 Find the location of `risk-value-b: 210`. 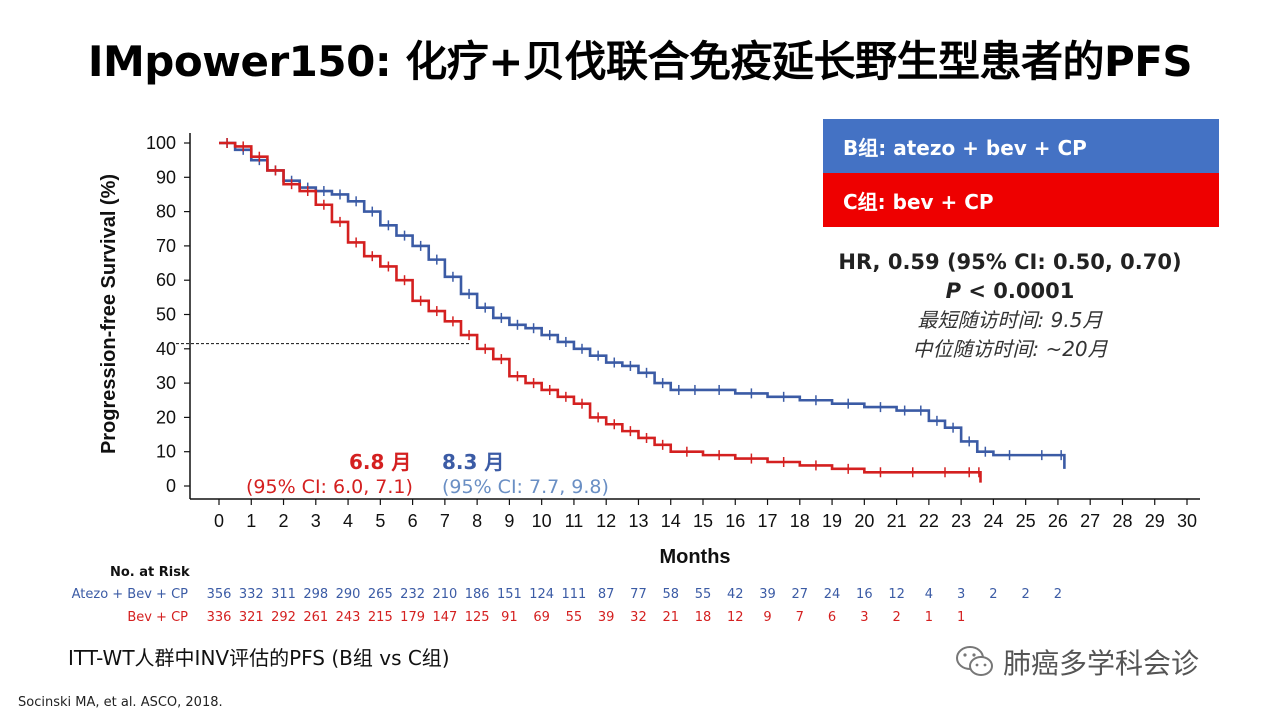

risk-value-b: 210 is located at coordinates (445, 594).